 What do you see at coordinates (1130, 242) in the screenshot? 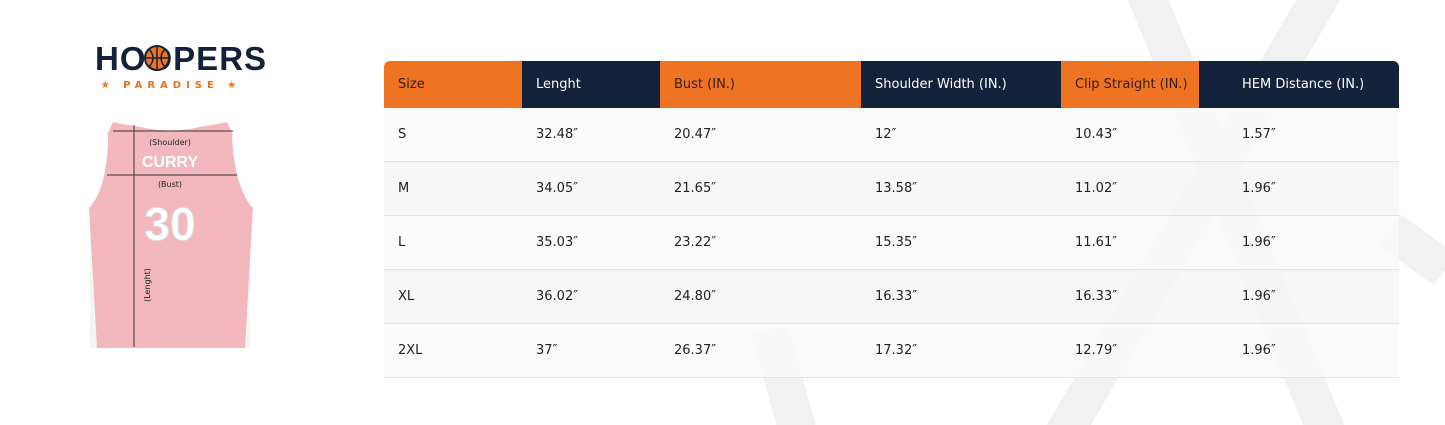
I see `cell-clip: 11.61″` at bounding box center [1130, 242].